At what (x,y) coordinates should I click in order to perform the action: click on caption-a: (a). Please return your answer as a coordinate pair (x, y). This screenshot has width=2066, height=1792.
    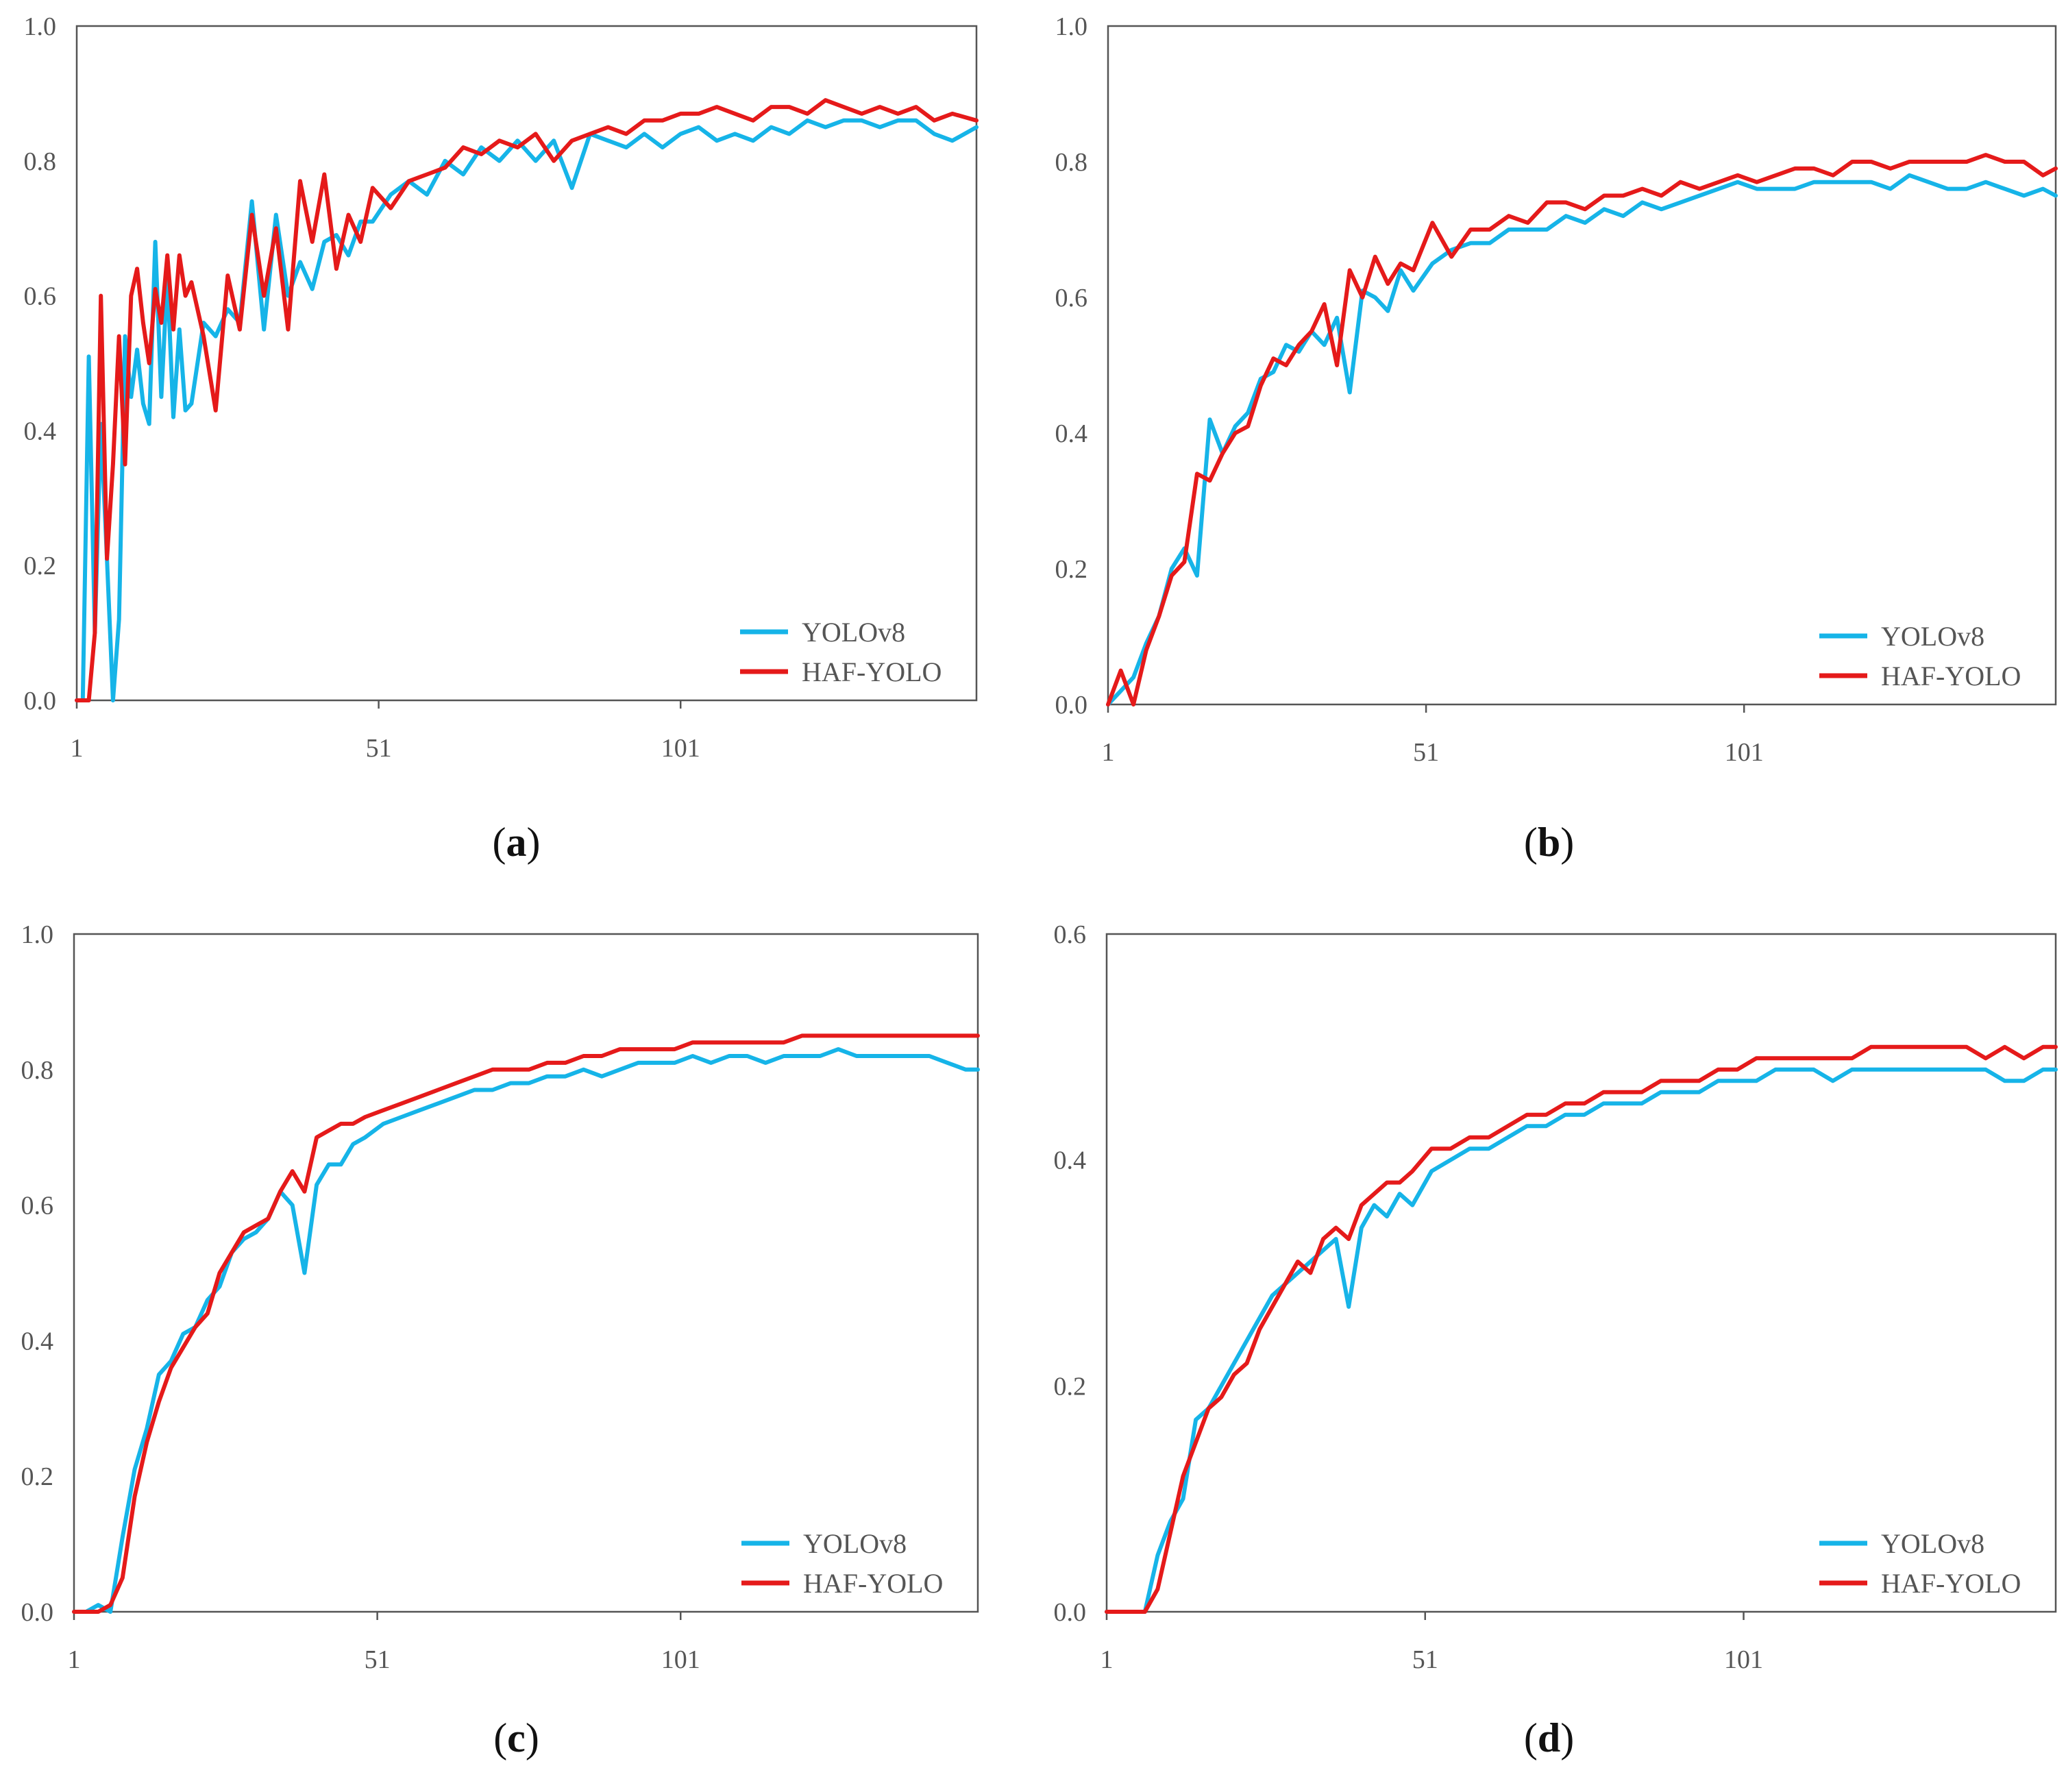
    Looking at the image, I should click on (516, 842).